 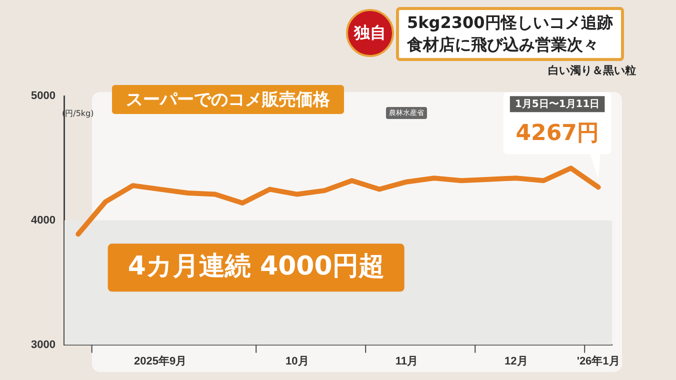 I want to click on text: 独自, so click(x=370, y=33).